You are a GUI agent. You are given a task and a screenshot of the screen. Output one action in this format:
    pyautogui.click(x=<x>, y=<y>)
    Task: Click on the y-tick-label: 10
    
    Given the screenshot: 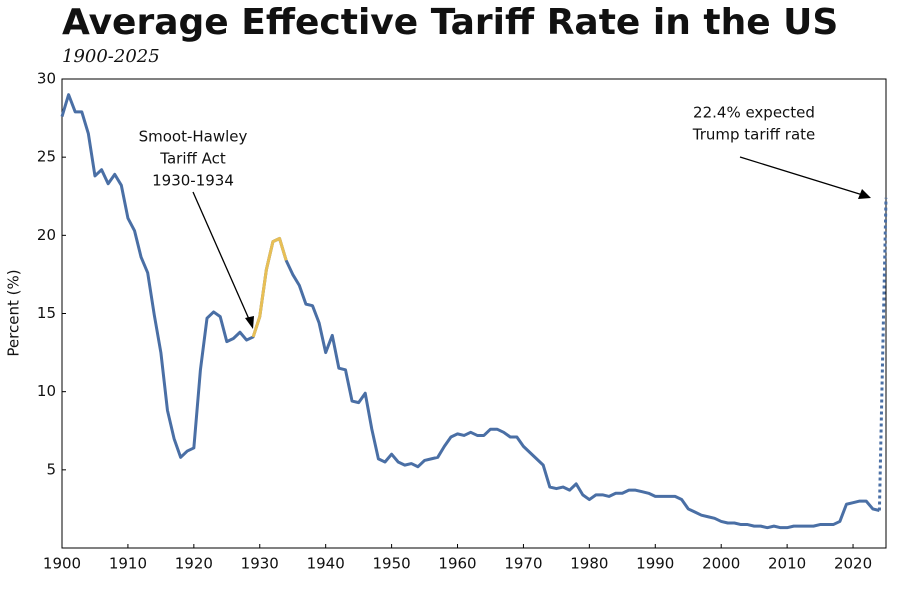 What is the action you would take?
    pyautogui.click(x=46, y=391)
    